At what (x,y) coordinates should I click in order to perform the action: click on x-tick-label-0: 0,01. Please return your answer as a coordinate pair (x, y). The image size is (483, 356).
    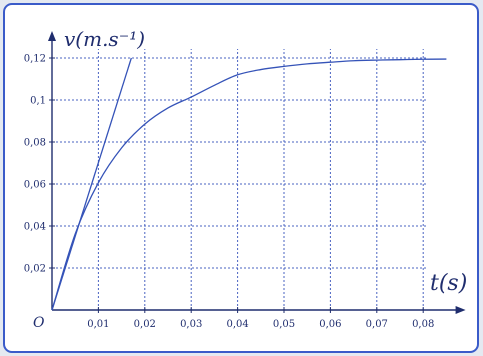
    Looking at the image, I should click on (98, 324).